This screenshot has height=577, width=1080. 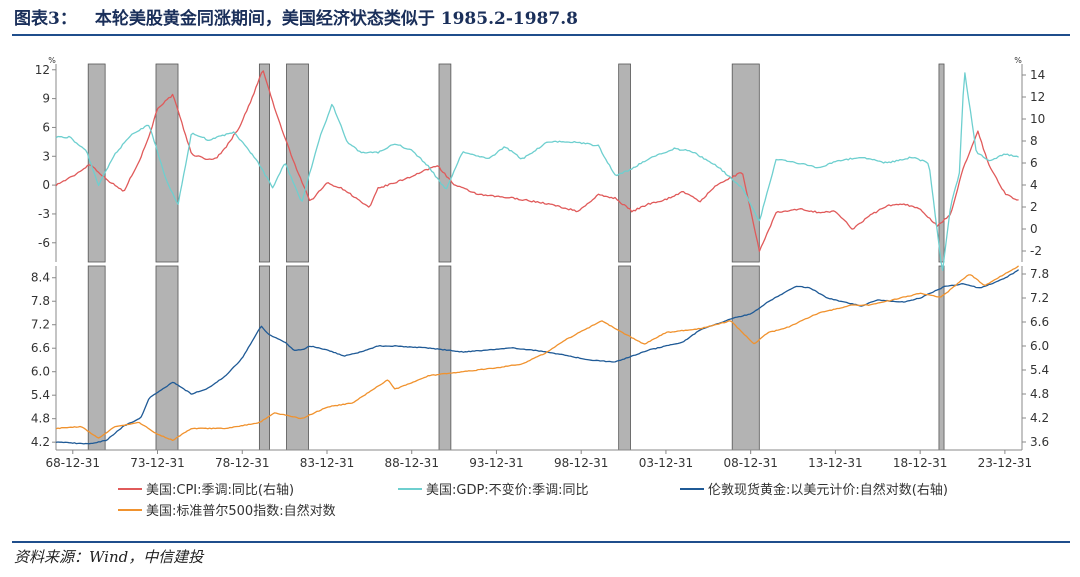 I want to click on left-tick-label: 4.2, so click(x=40, y=442).